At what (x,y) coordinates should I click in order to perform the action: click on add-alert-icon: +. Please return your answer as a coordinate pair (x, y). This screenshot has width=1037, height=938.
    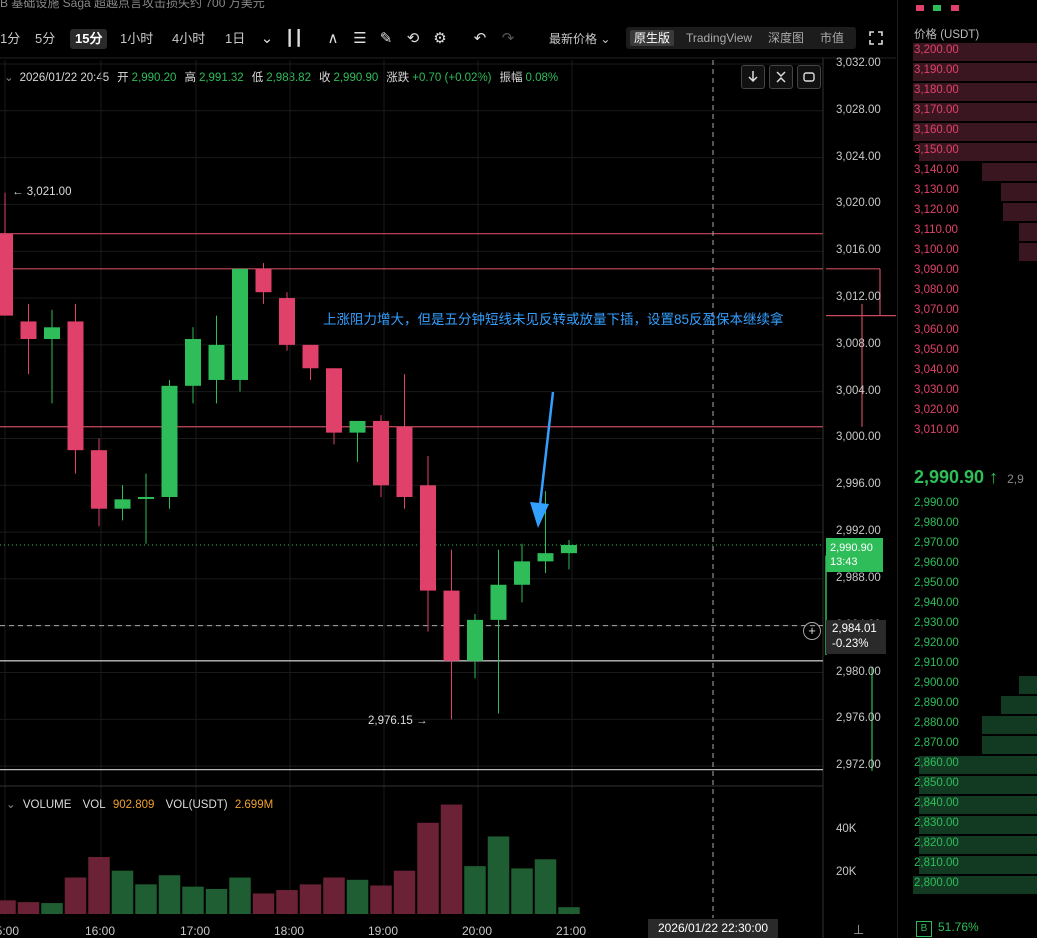
    Looking at the image, I should click on (812, 631).